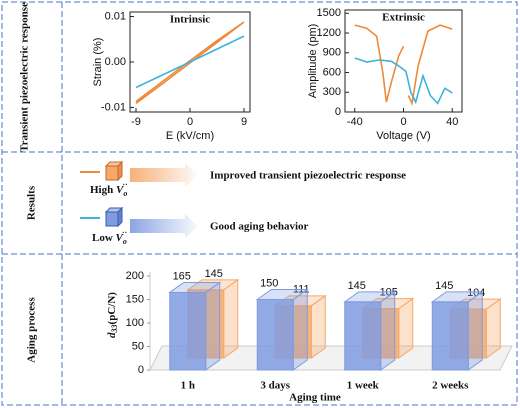 This screenshot has width=520, height=408. Describe the element at coordinates (450, 386) in the screenshot. I see `x-tick-label: 2 weeks` at that location.